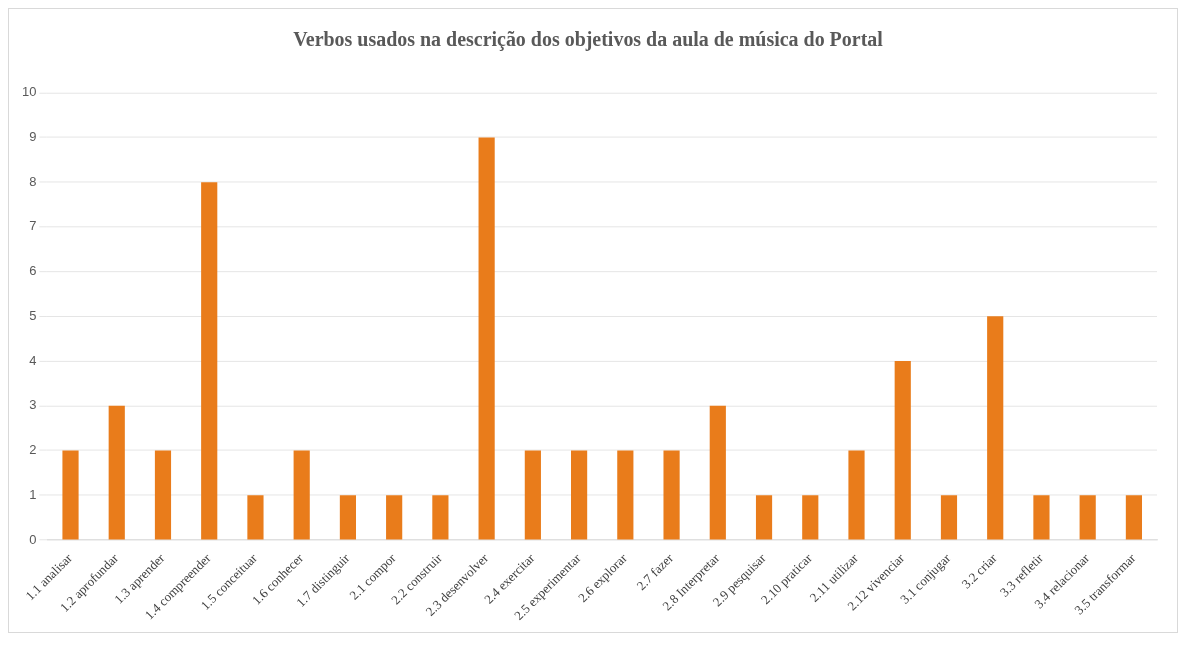 Image resolution: width=1194 pixels, height=645 pixels. What do you see at coordinates (33, 181) in the screenshot?
I see `y-tick-label: 8` at bounding box center [33, 181].